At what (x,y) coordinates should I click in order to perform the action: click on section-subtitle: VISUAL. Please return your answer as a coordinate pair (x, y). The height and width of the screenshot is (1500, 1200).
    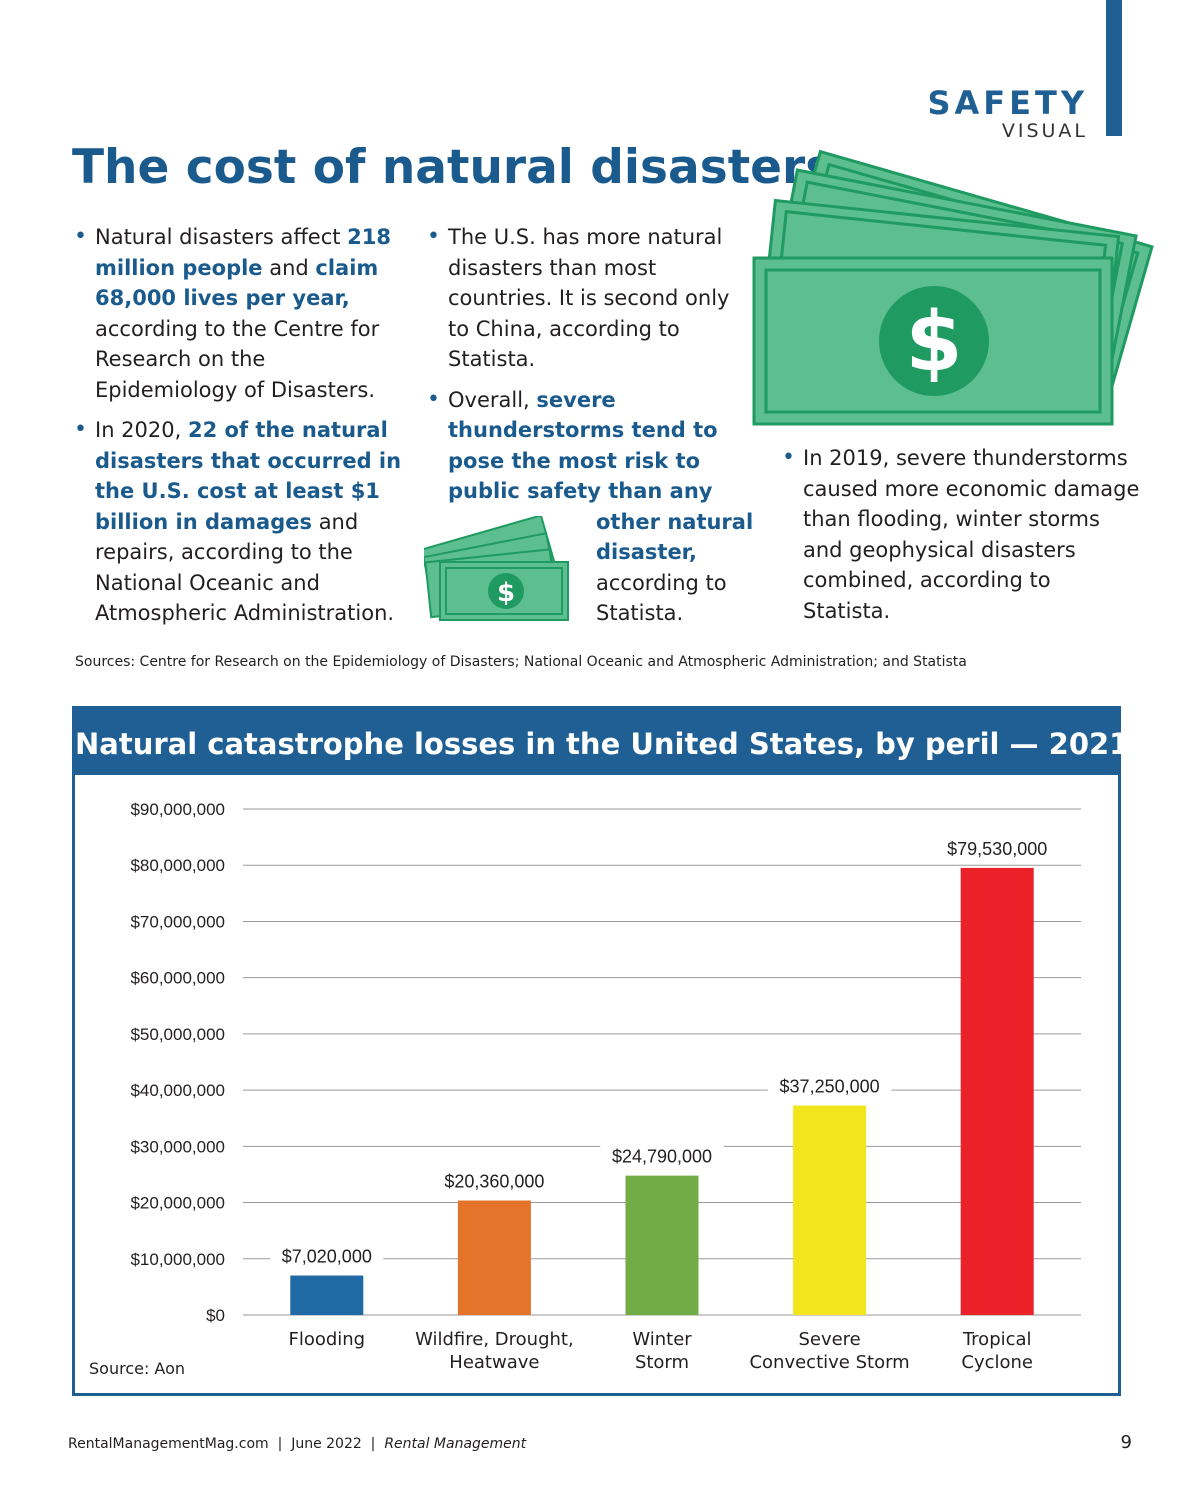
    Looking at the image, I should click on (1044, 131).